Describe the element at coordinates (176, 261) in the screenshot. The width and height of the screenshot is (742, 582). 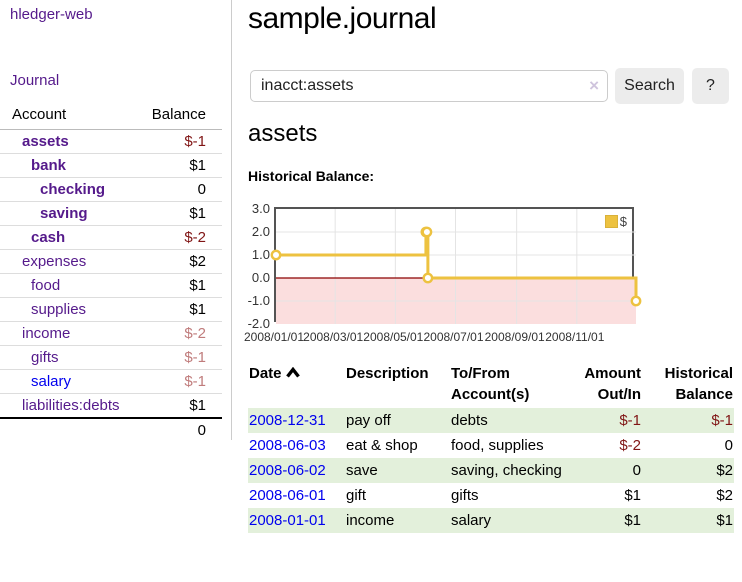
I see `account-balance: $2` at that location.